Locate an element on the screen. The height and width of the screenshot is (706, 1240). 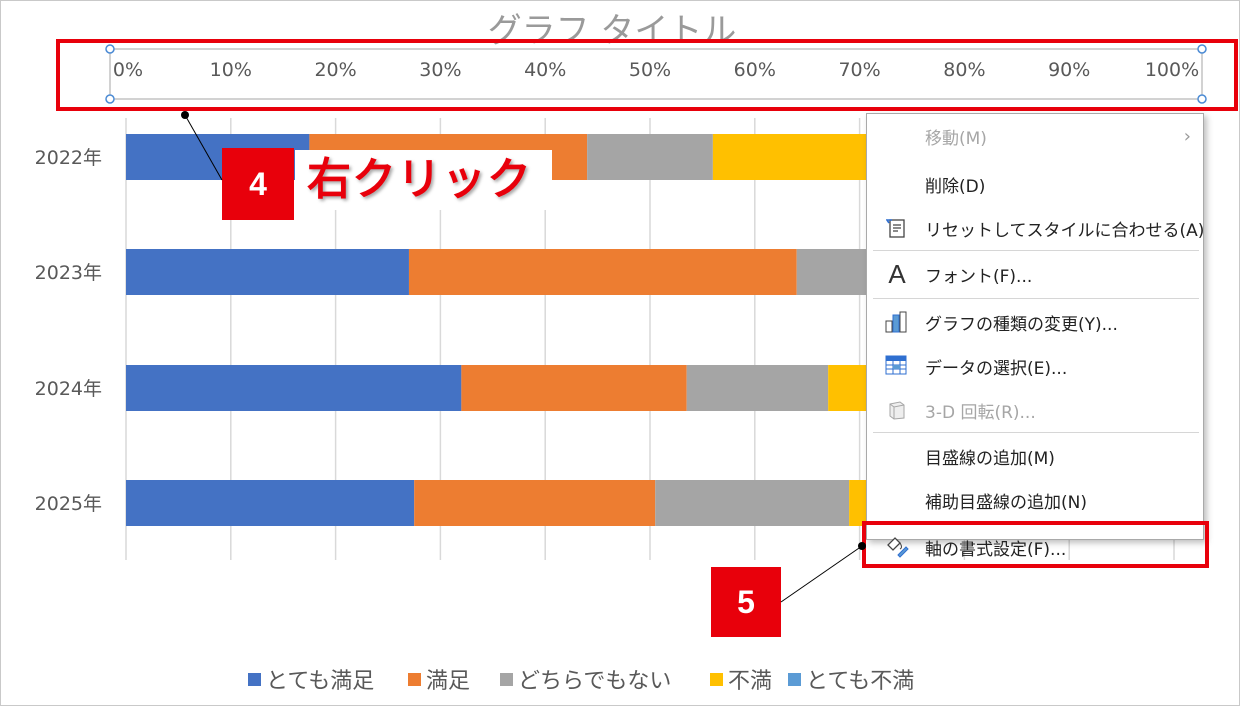
tick-label: 70% is located at coordinates (859, 70).